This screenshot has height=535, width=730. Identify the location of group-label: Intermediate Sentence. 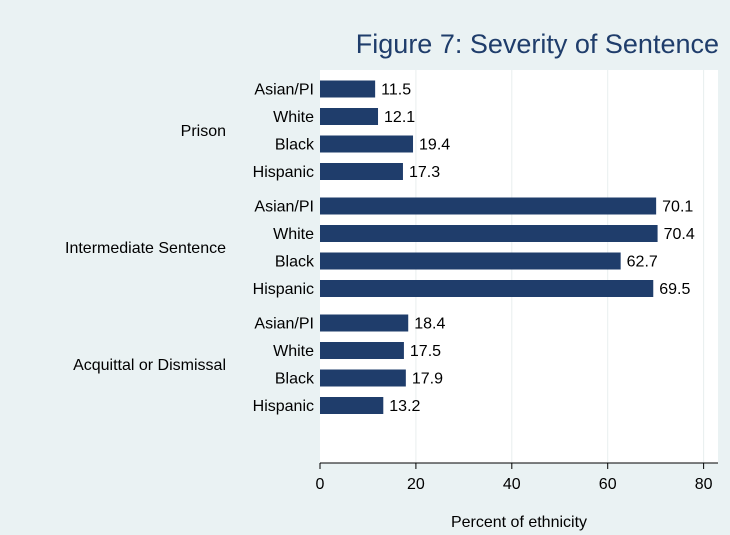
(145, 248).